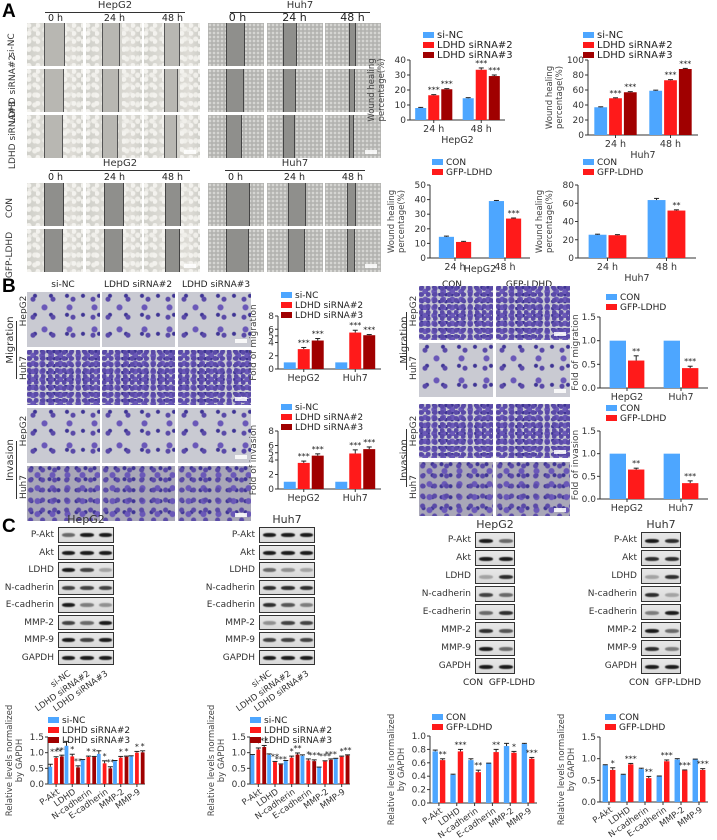 The image size is (717, 840). I want to click on svg-text: Wound healing, so click(550, 97).